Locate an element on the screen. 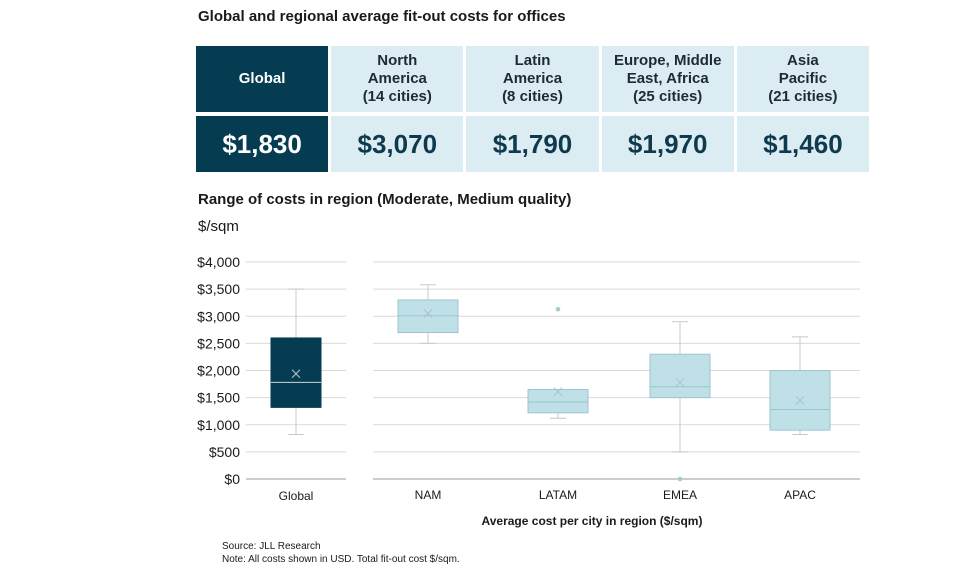 The width and height of the screenshot is (960, 574). table-value-0: $1,830 is located at coordinates (262, 144).